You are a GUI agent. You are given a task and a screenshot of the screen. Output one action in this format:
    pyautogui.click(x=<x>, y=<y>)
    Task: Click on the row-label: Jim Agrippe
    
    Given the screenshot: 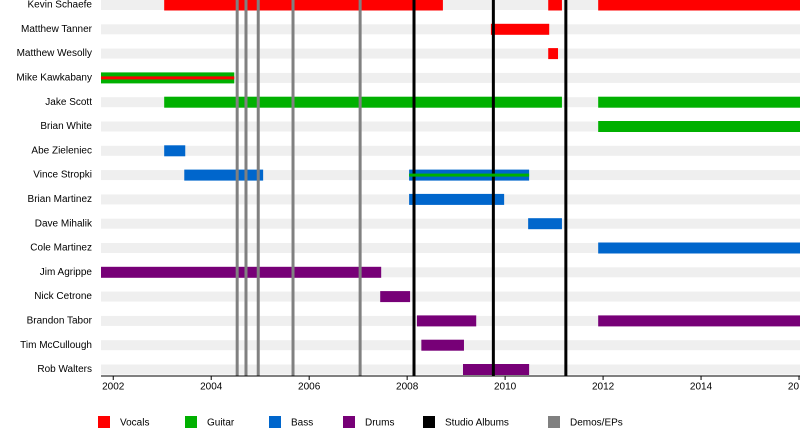 What is the action you would take?
    pyautogui.click(x=66, y=272)
    